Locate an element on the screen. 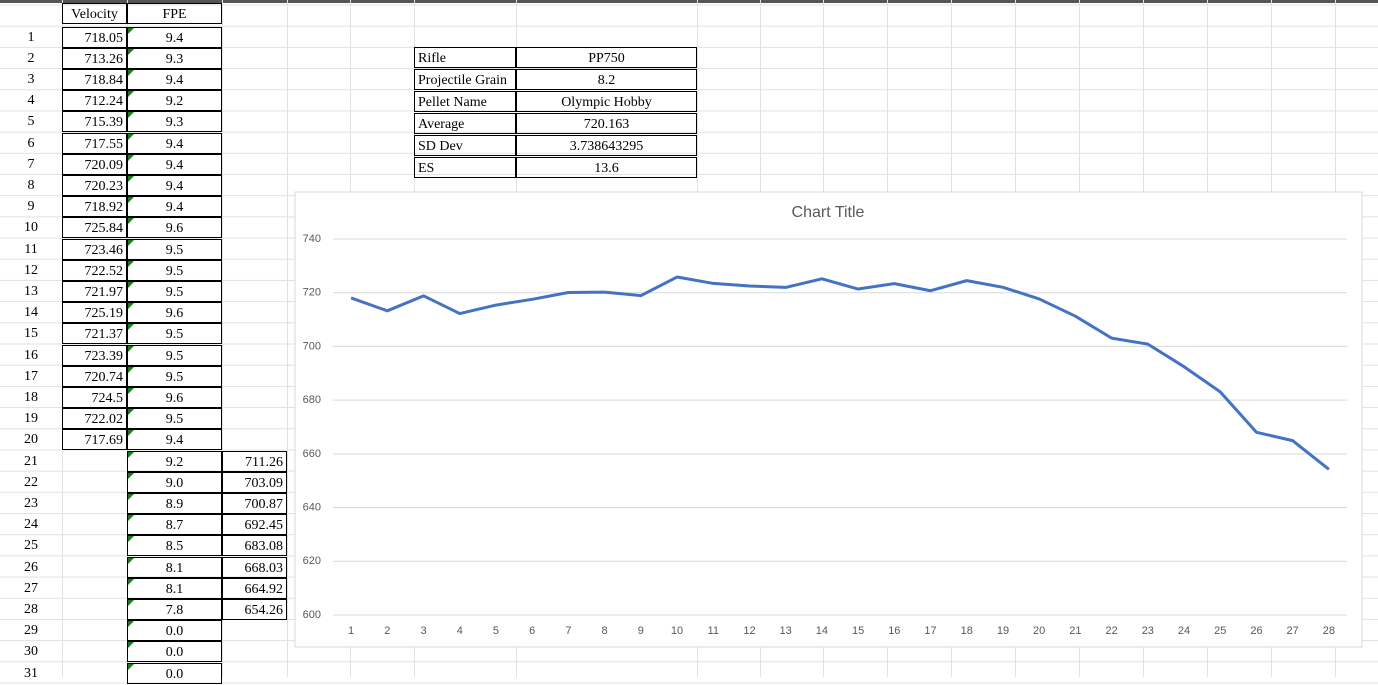  cell: 722.02 is located at coordinates (94, 419).